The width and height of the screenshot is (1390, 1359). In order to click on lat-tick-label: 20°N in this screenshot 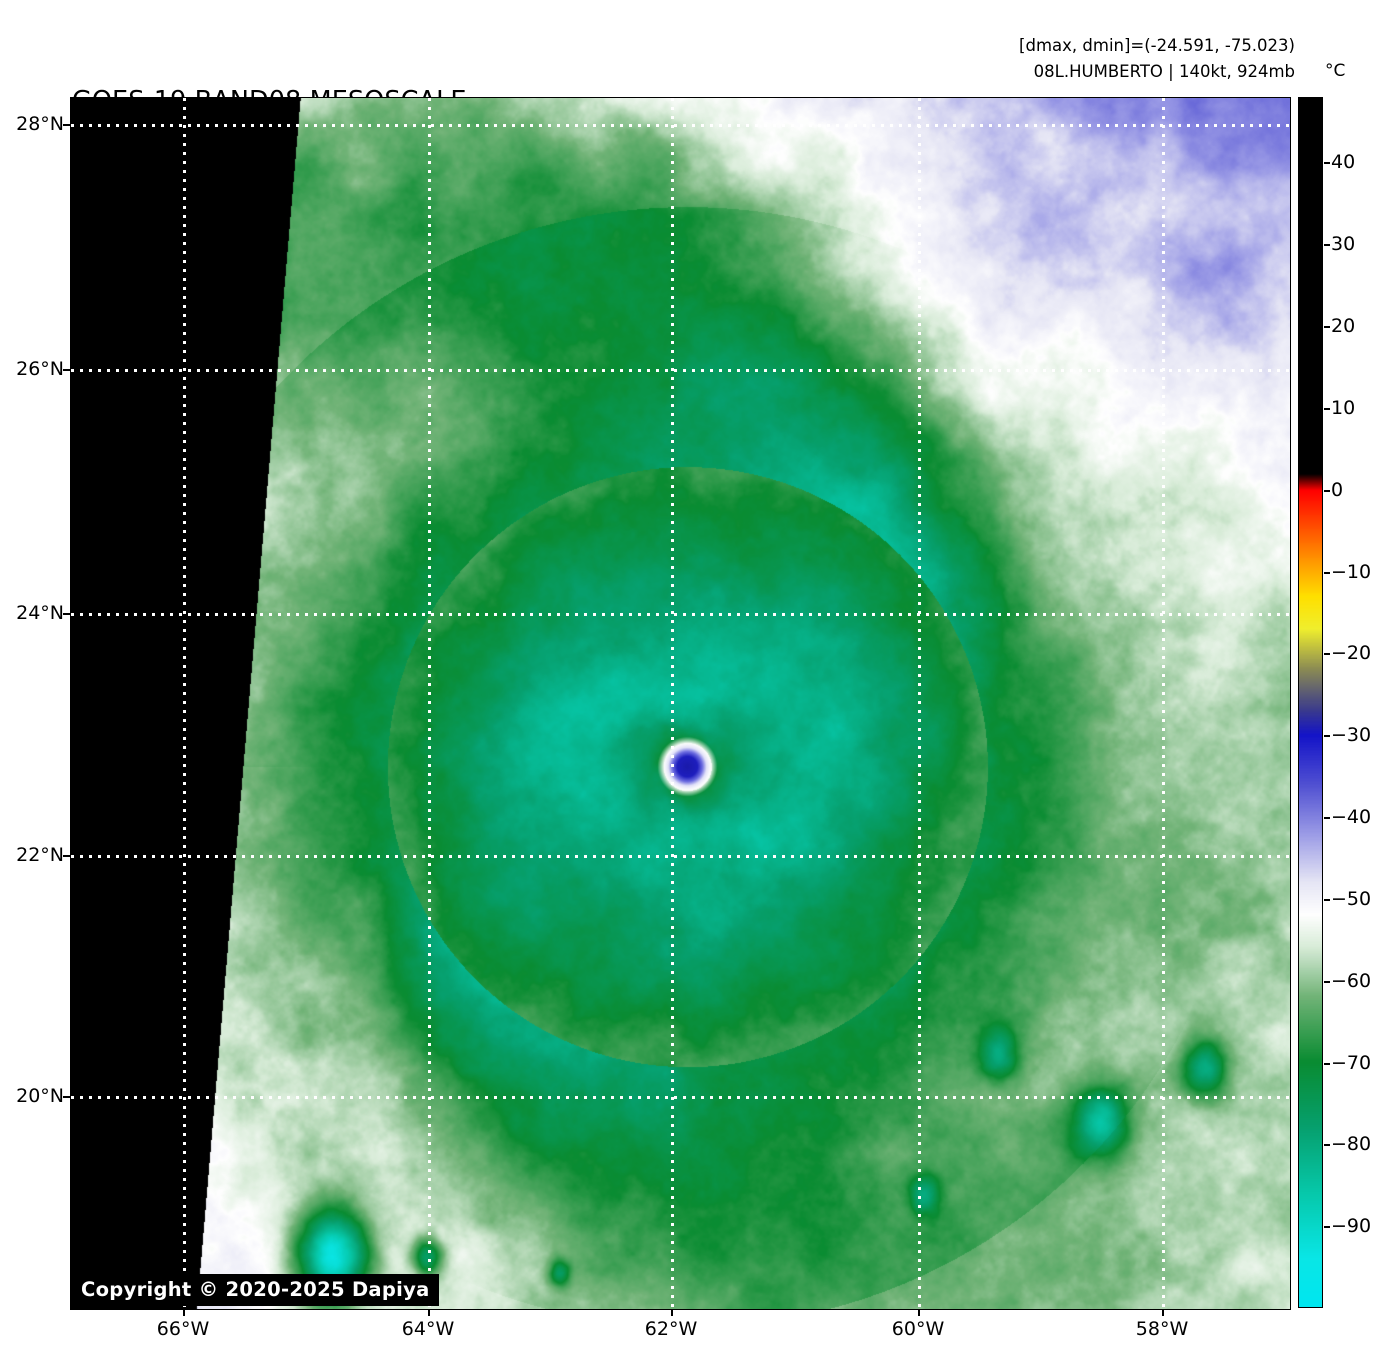, I will do `click(40, 1096)`.